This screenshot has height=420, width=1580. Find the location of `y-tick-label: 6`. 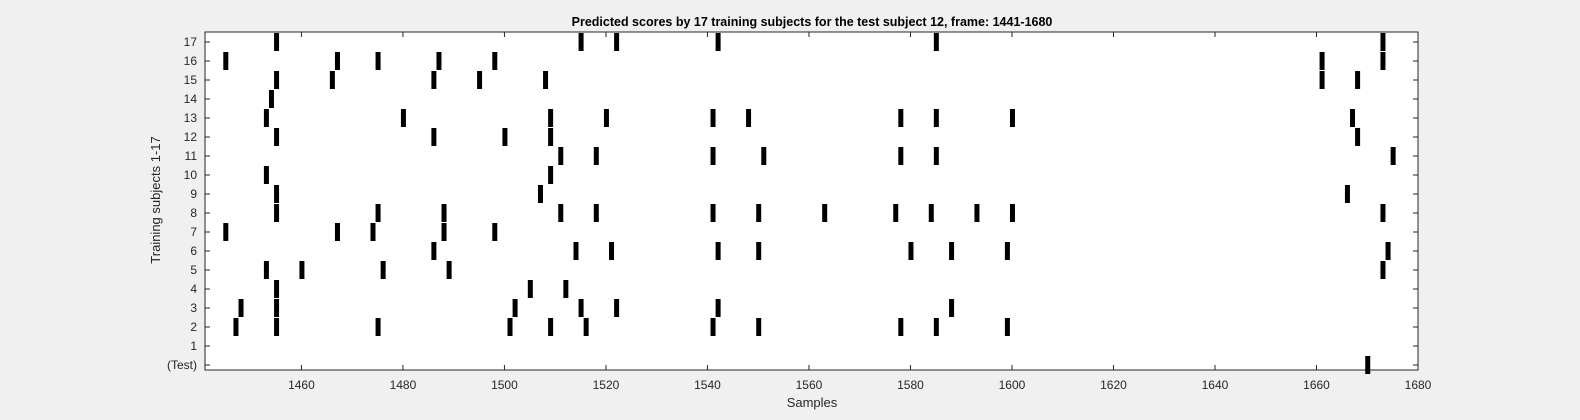

y-tick-label: 6 is located at coordinates (193, 251).